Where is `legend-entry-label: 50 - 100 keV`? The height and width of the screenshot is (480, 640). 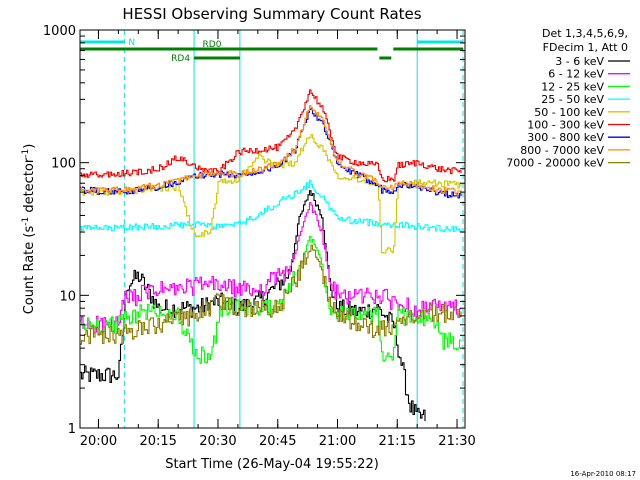 legend-entry-label: 50 - 100 keV is located at coordinates (569, 112).